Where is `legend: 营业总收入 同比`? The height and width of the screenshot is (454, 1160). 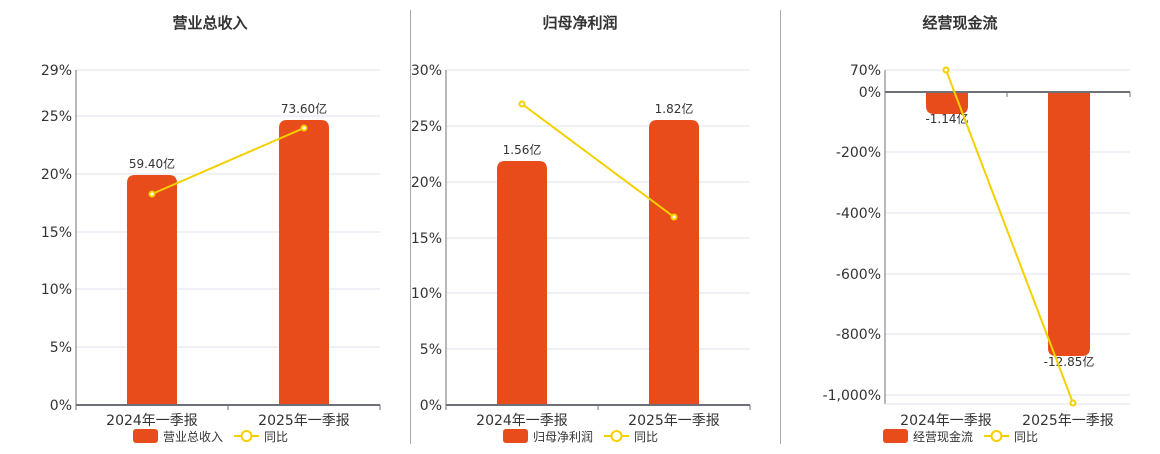 legend: 营业总收入 同比 is located at coordinates (210, 436).